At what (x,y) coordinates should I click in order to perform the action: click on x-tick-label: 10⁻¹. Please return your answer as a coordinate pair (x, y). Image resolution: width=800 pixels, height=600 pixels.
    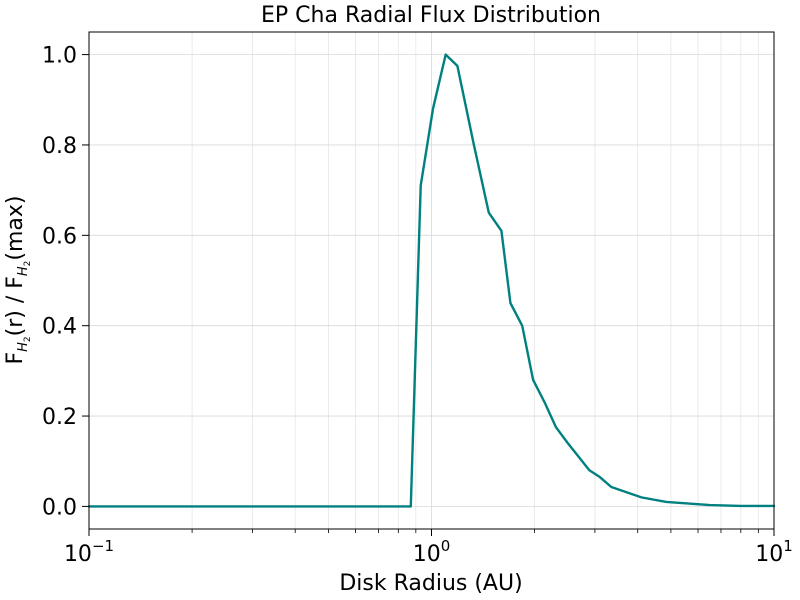
    Looking at the image, I should click on (89, 552).